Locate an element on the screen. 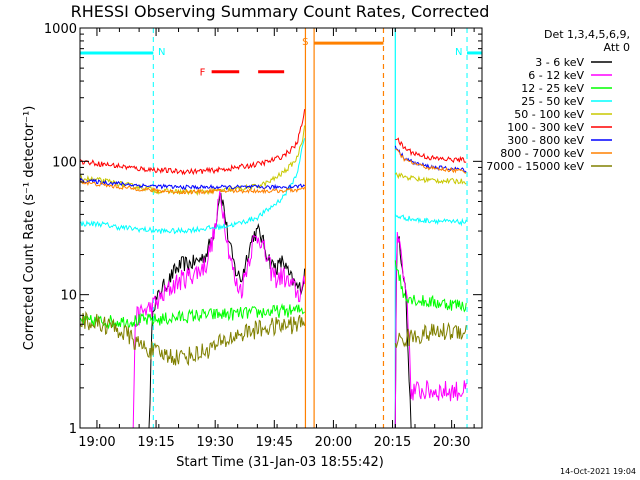 The width and height of the screenshot is (640, 480). x-tick-label: 19:15 is located at coordinates (155, 442).